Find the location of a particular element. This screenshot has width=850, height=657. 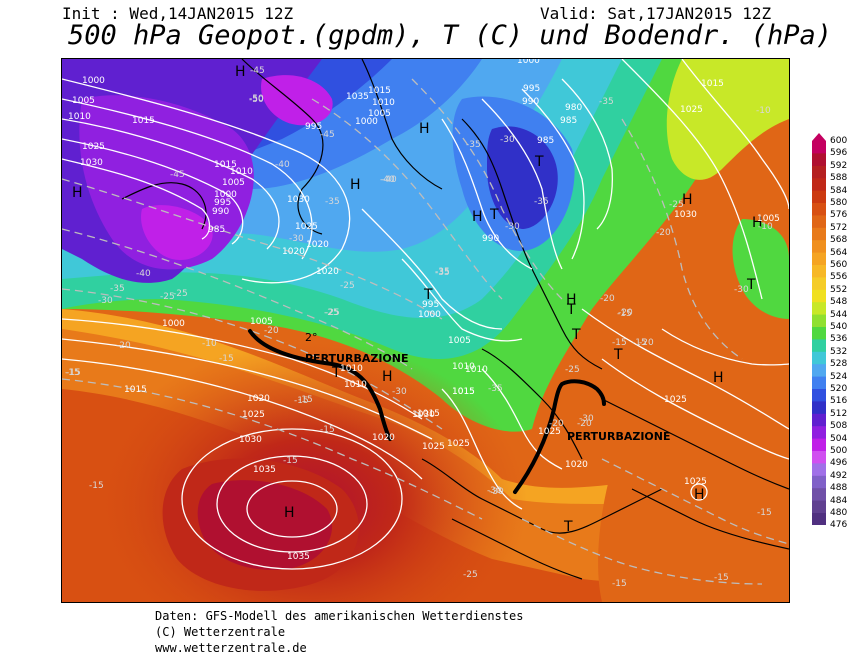

isobar-label: 980 is located at coordinates (573, 108).